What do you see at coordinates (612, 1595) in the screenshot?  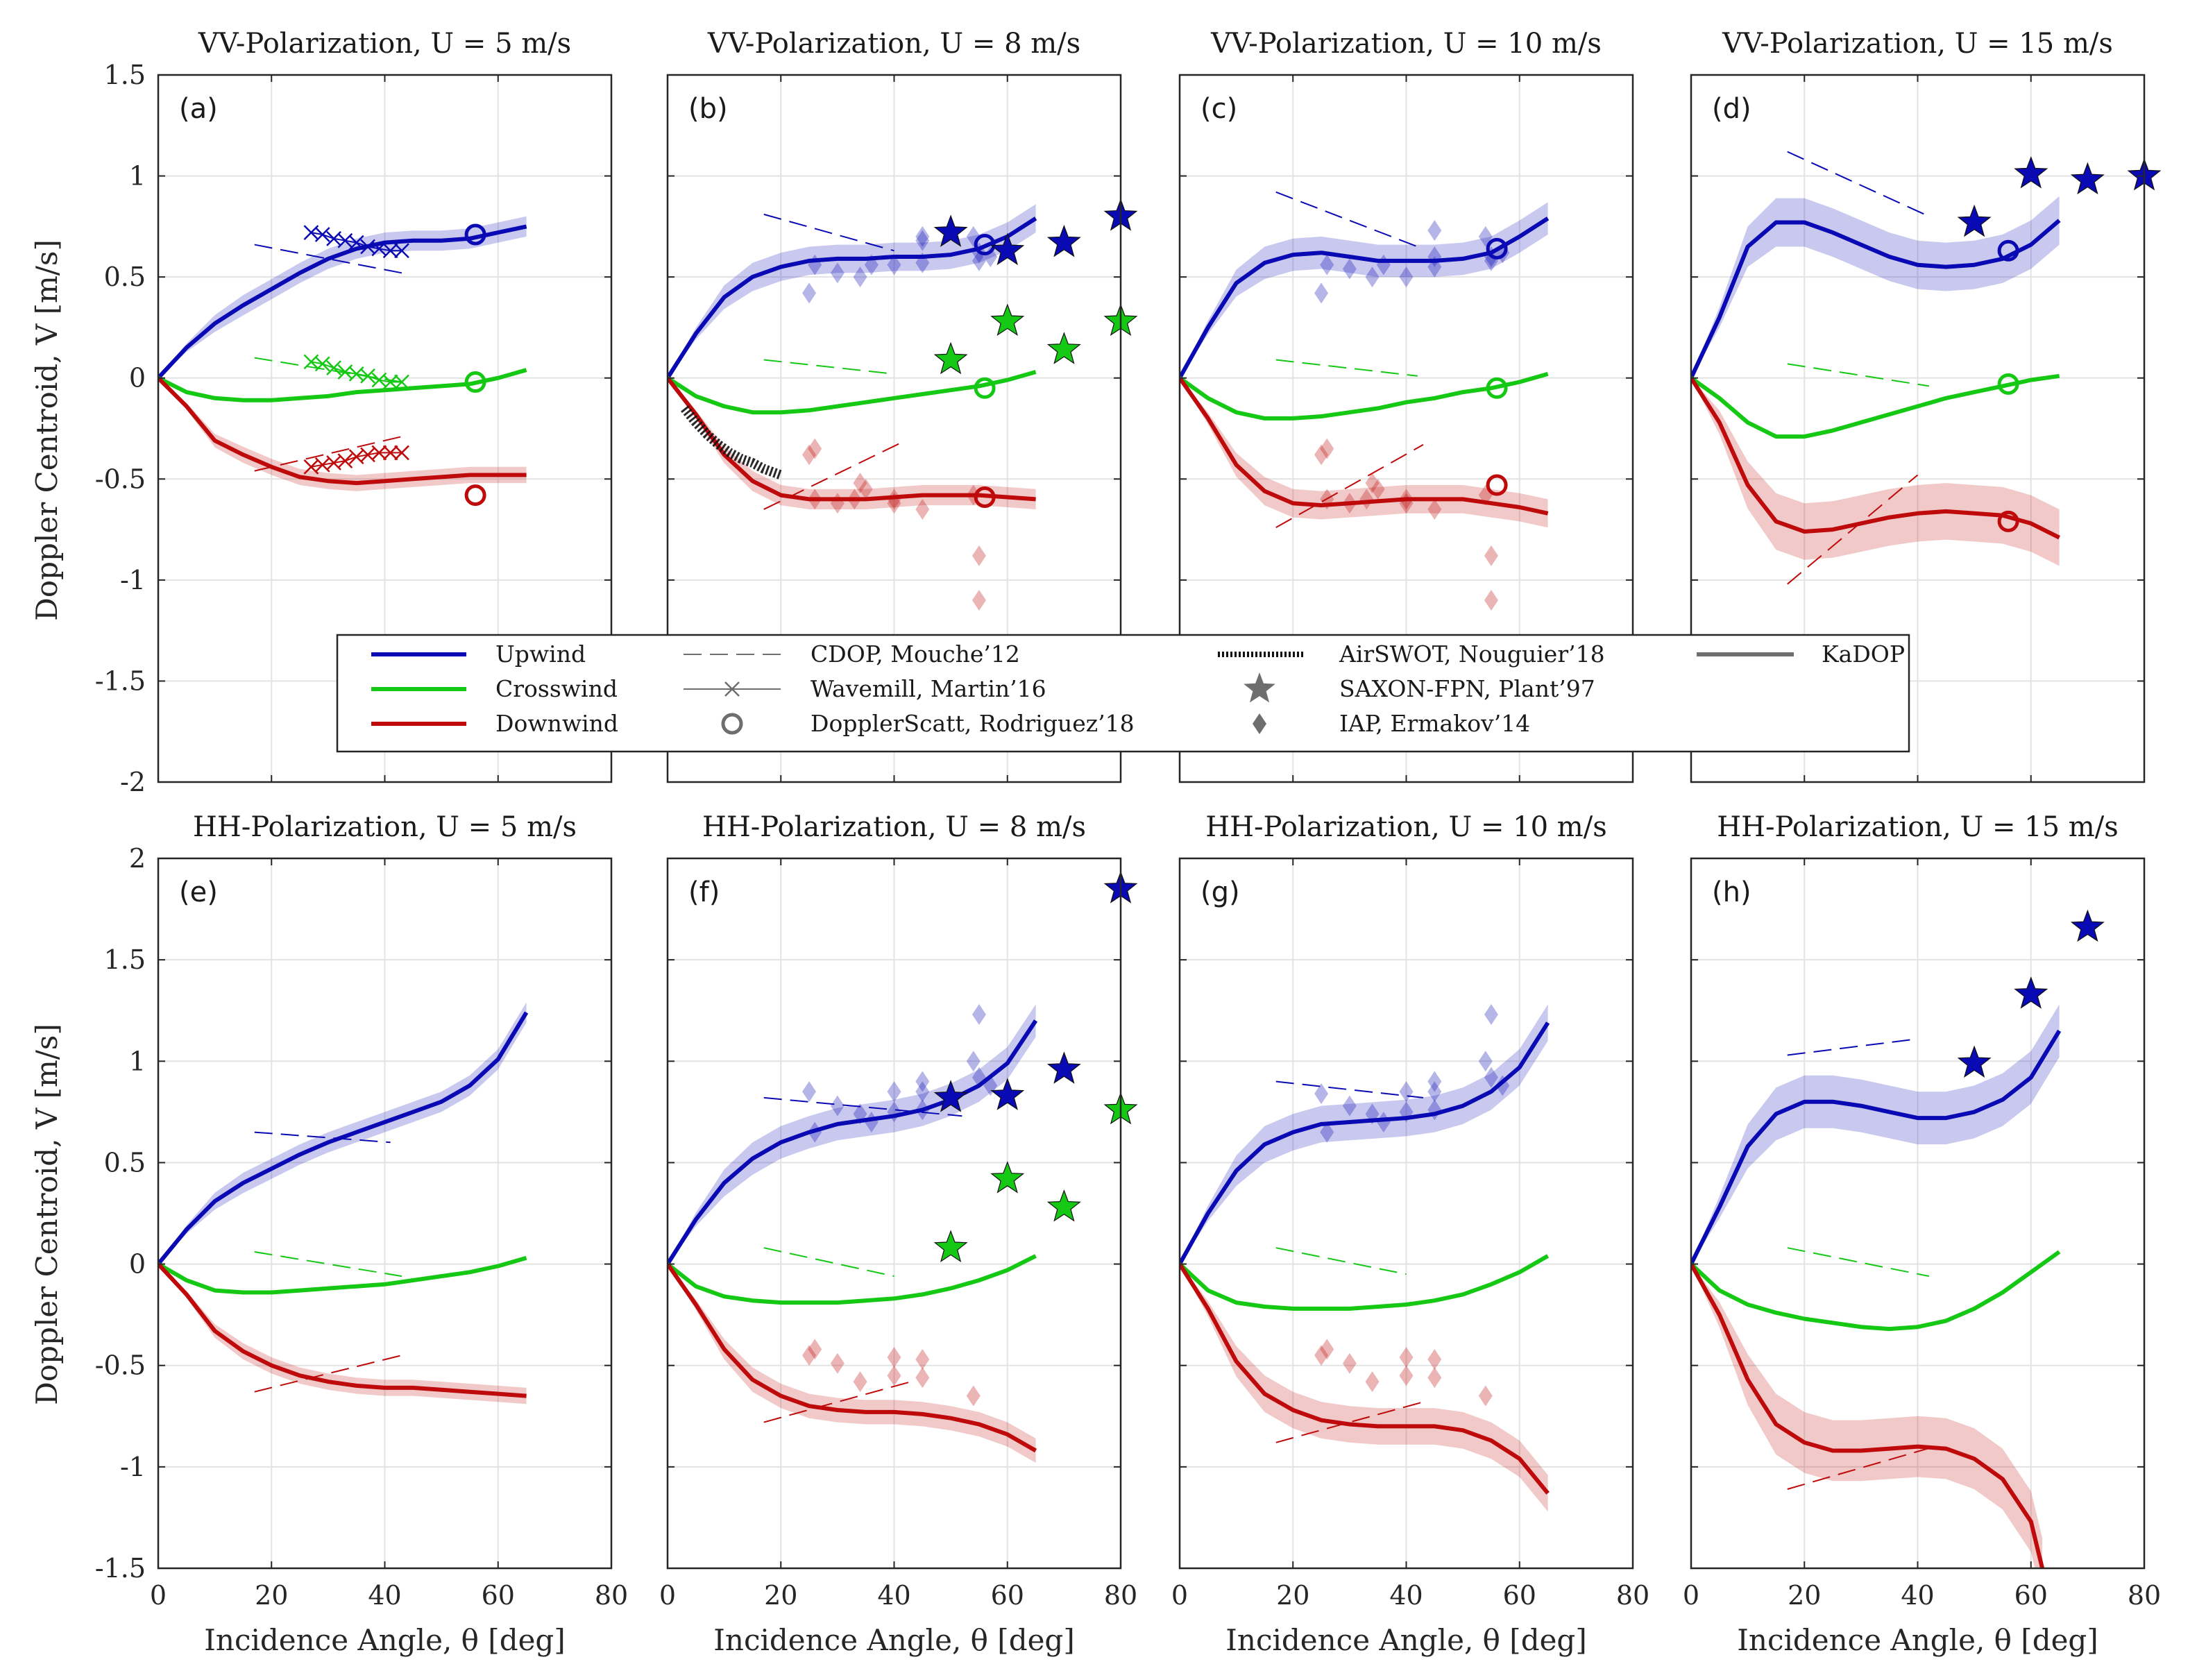 I see `x-tick-label: 80` at bounding box center [612, 1595].